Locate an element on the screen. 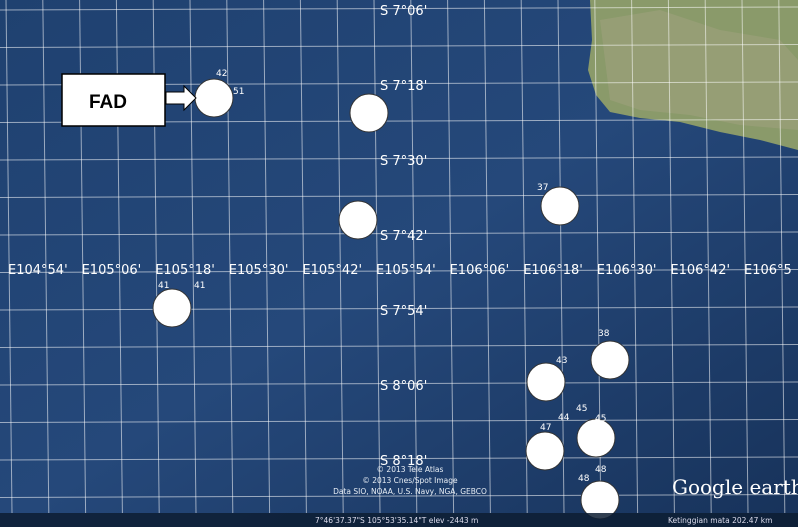 This screenshot has height=527, width=798. credit: © 2013 Cnes/Spot Image is located at coordinates (410, 480).